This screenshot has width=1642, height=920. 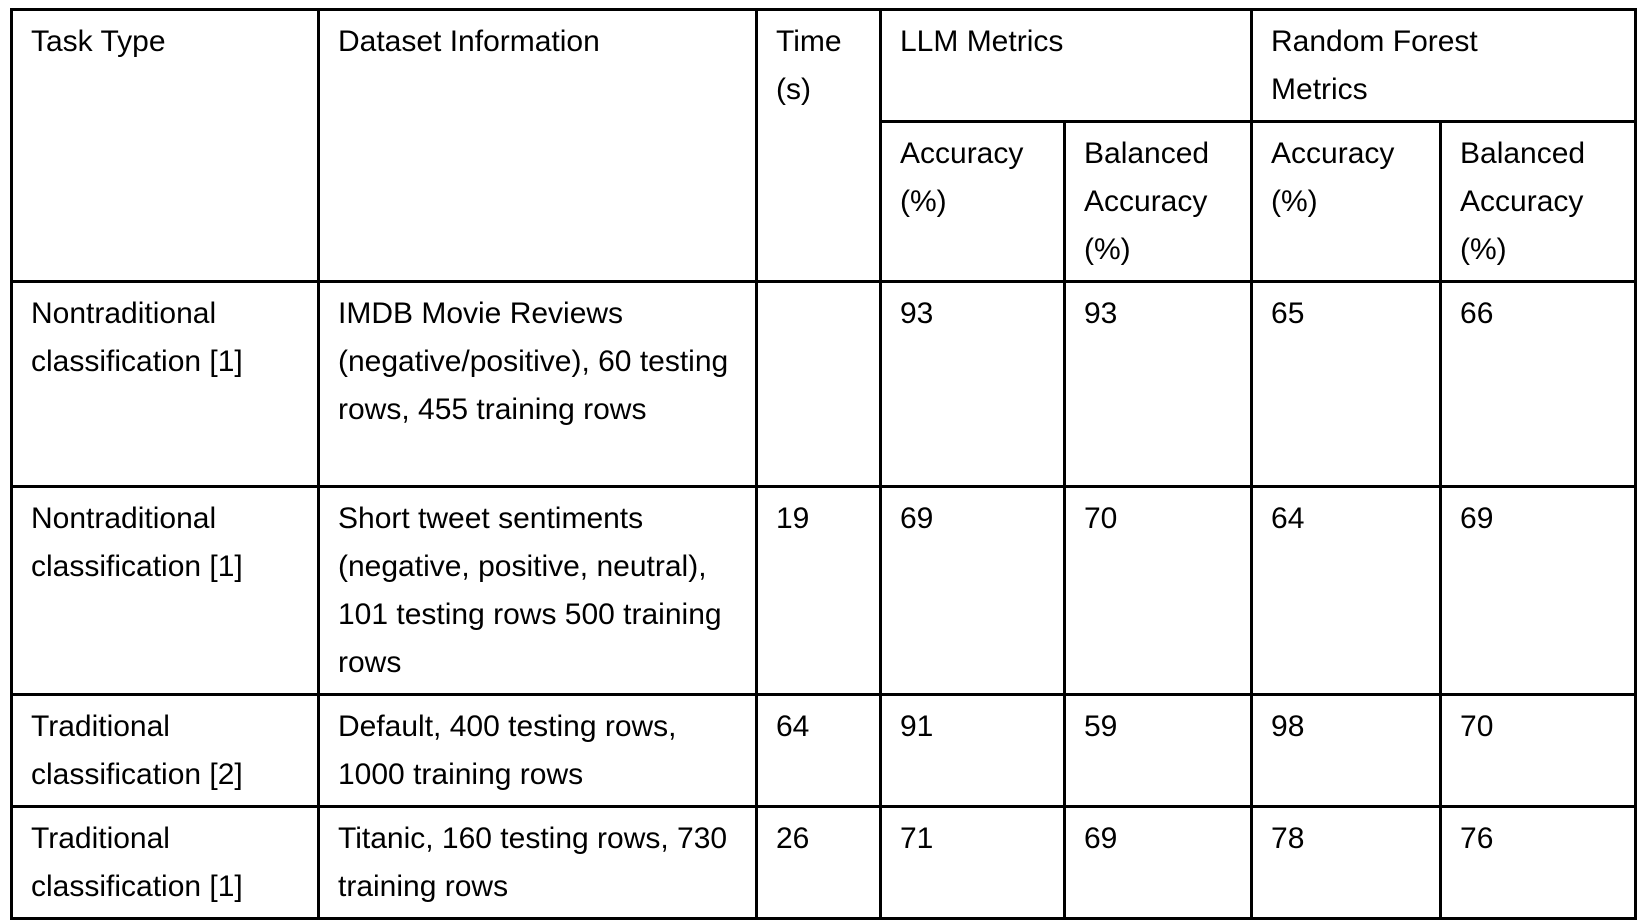 I want to click on header-time: Time (s), so click(x=818, y=145).